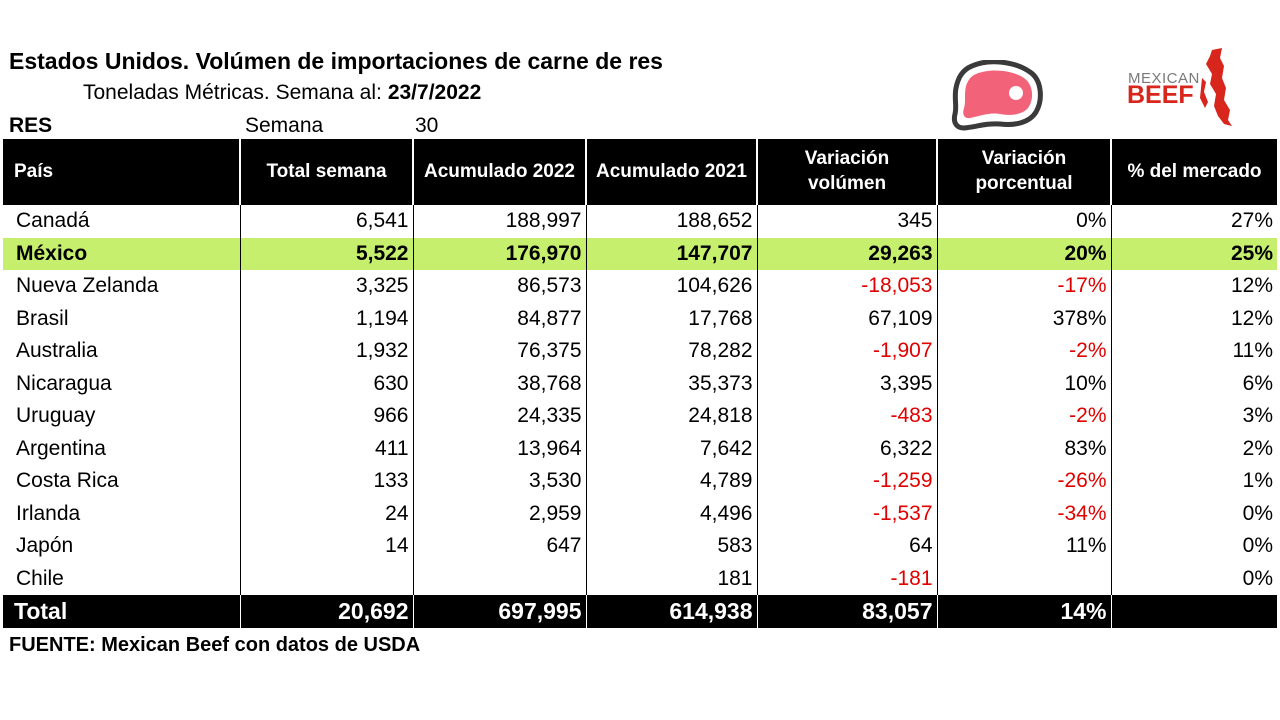  What do you see at coordinates (671, 286) in the screenshot?
I see `cell-accum-2021: 104,626` at bounding box center [671, 286].